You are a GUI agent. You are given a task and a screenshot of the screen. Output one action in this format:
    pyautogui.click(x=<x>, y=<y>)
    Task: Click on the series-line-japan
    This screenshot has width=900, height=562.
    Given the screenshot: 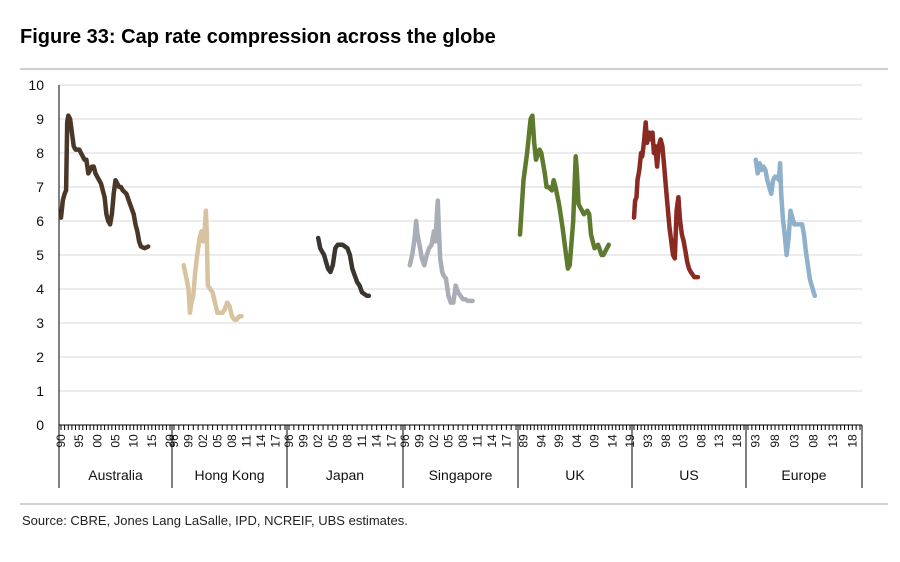 What is the action you would take?
    pyautogui.click(x=343, y=267)
    